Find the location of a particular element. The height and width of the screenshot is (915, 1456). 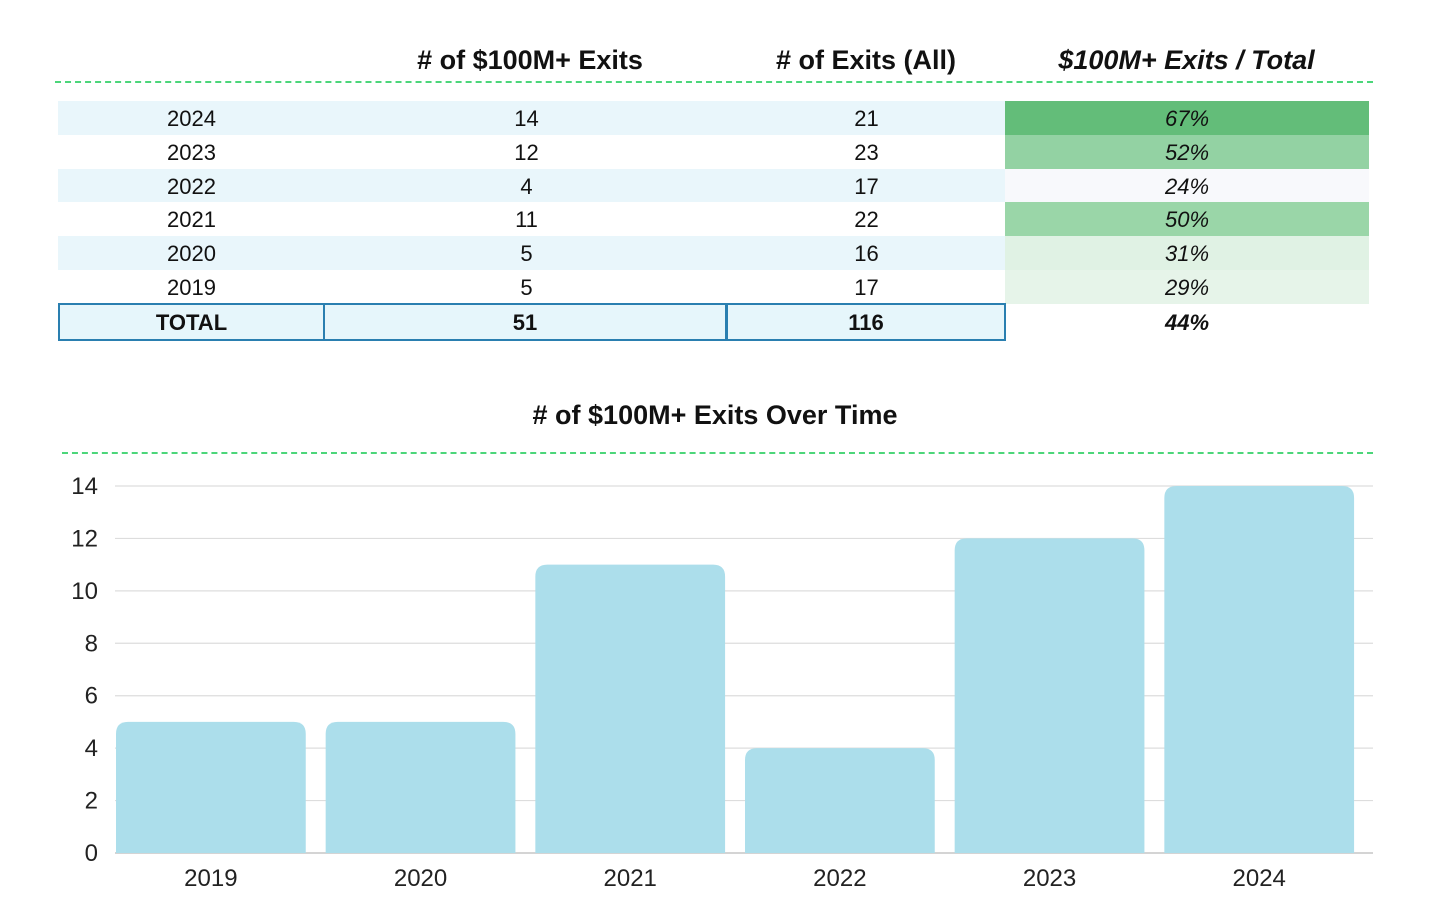

big-exits-cell: 4 is located at coordinates (526, 186).